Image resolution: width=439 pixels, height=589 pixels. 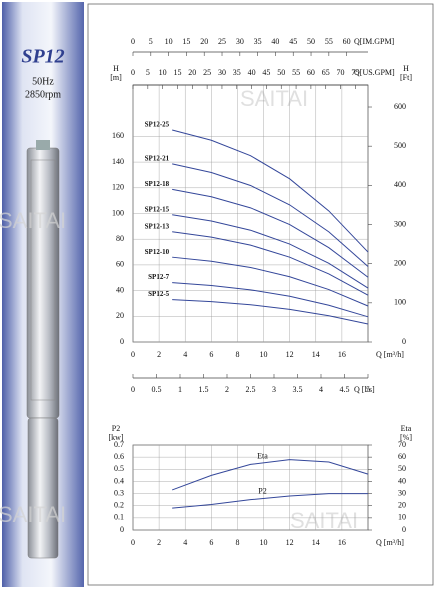 I want to click on y-axis-label: H, so click(x=116, y=68).